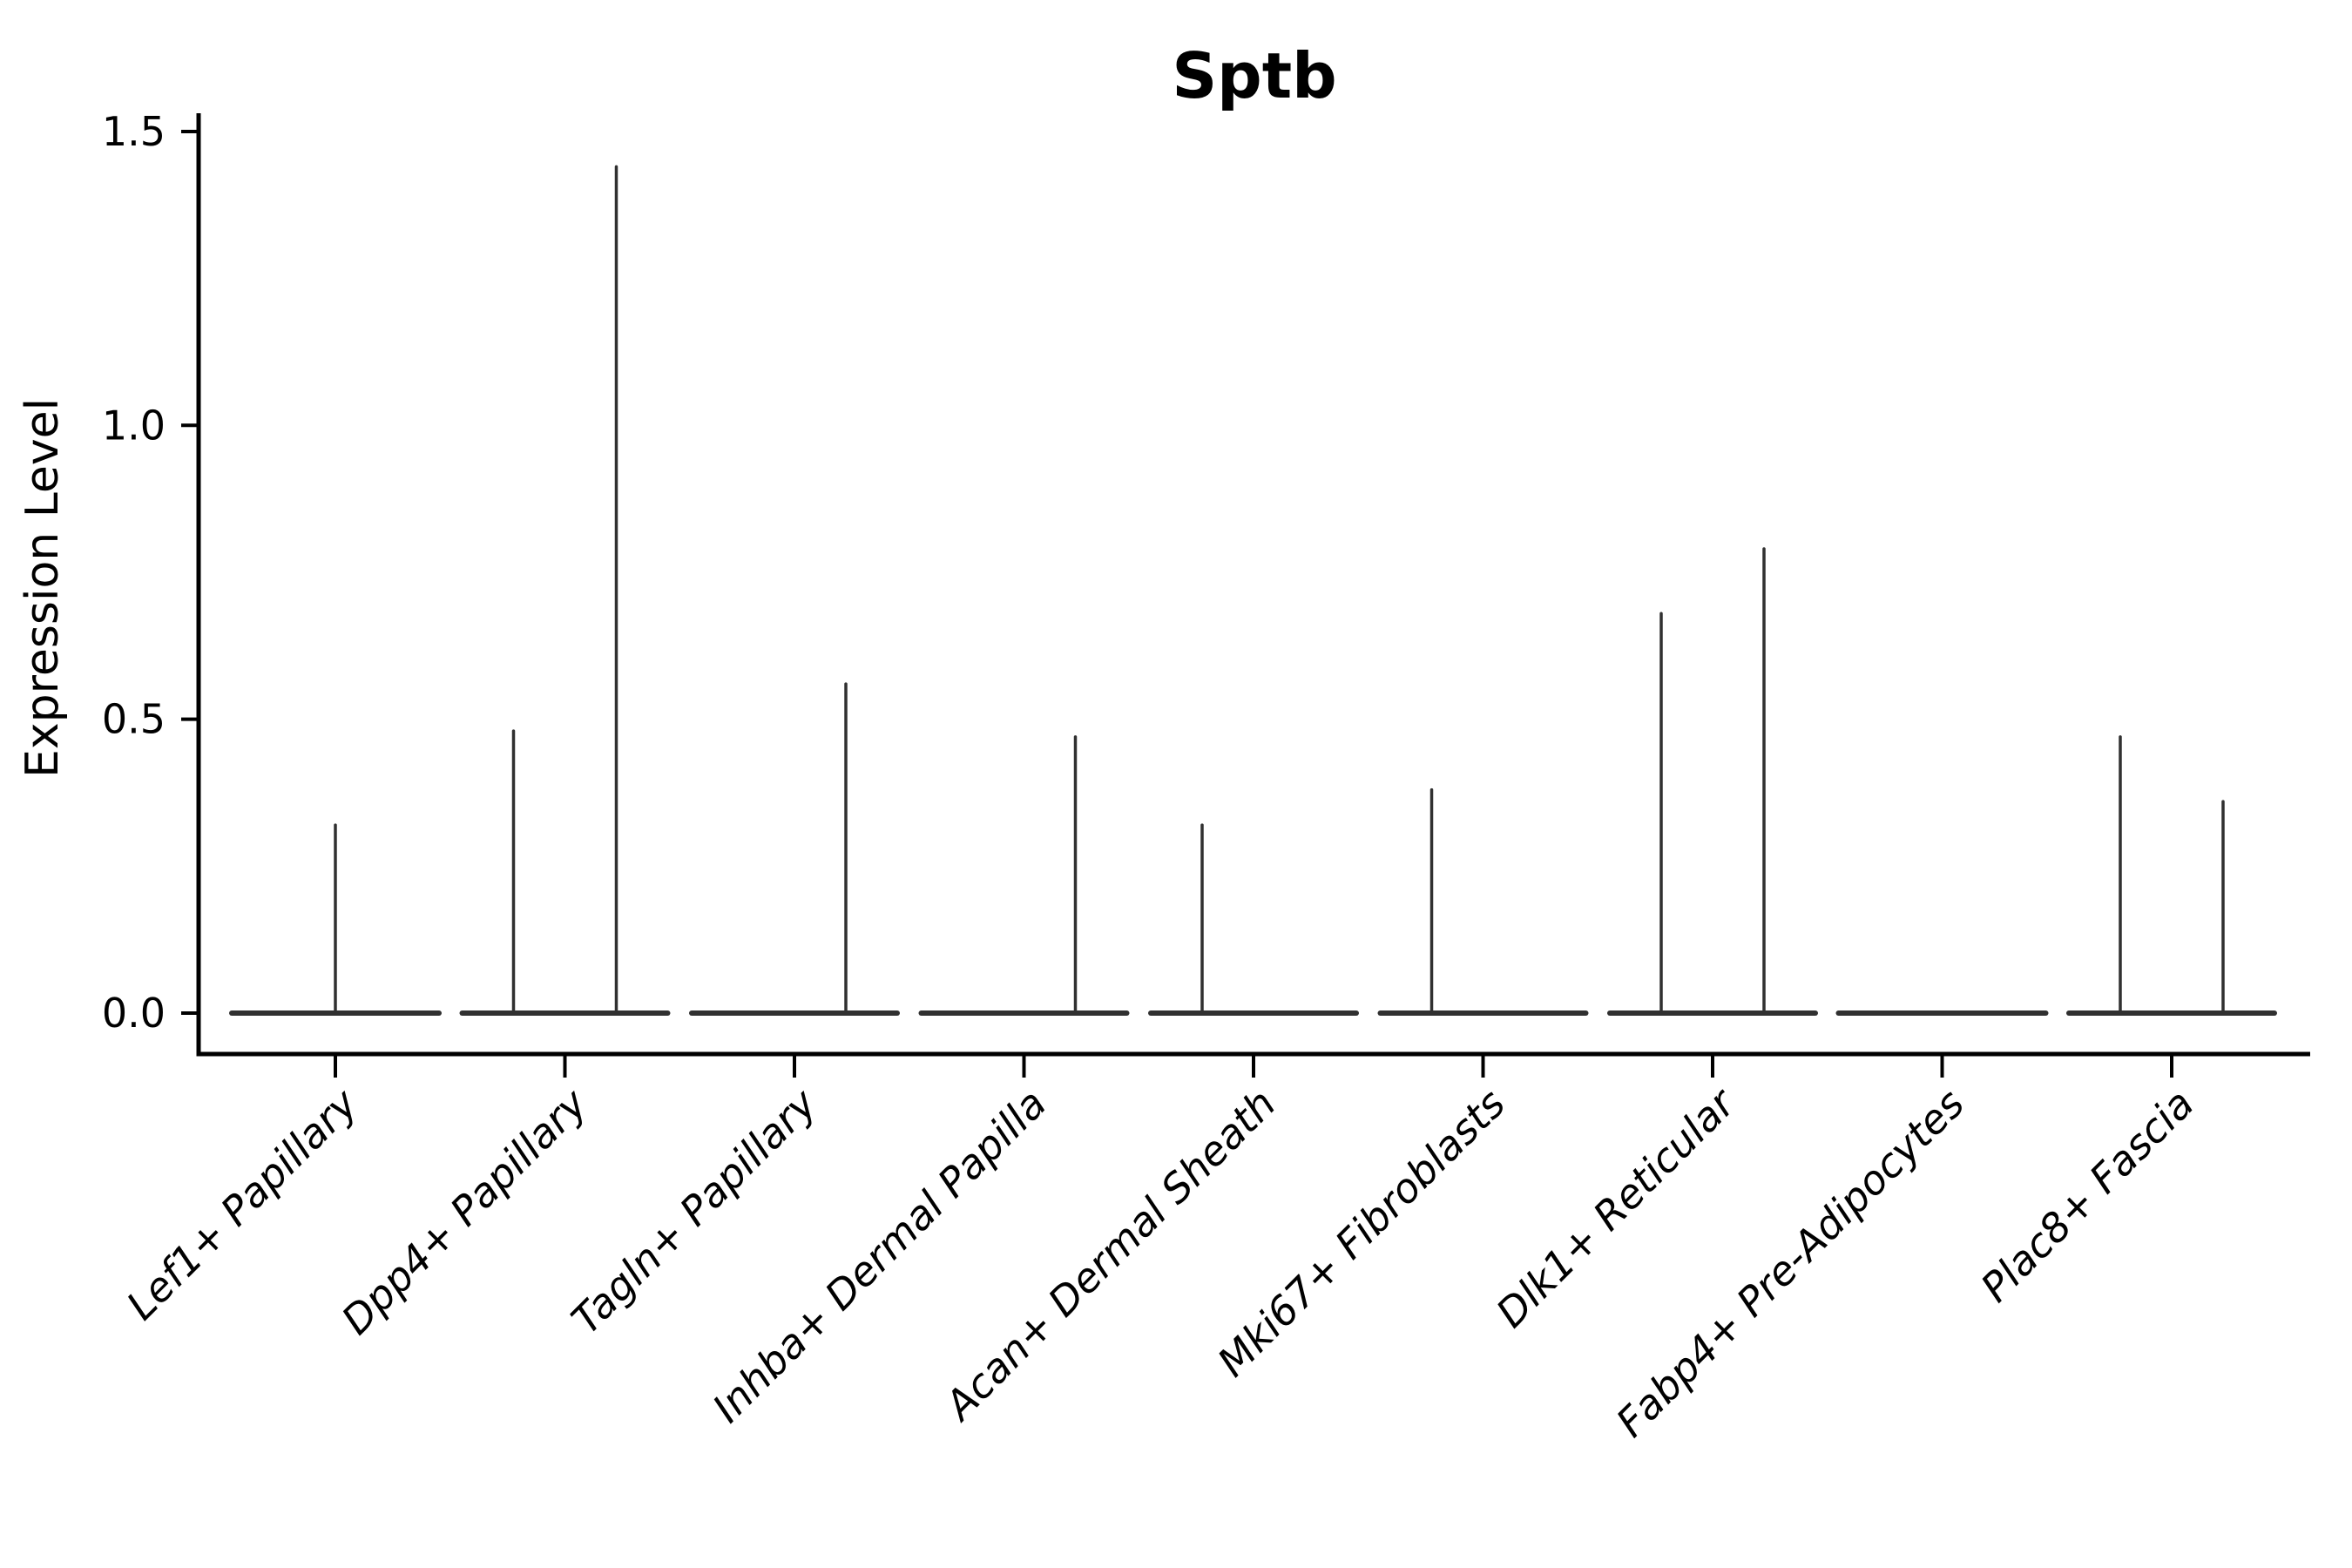 The height and width of the screenshot is (1568, 2352). Describe the element at coordinates (134, 719) in the screenshot. I see `y-tick-label: 0.5` at that location.